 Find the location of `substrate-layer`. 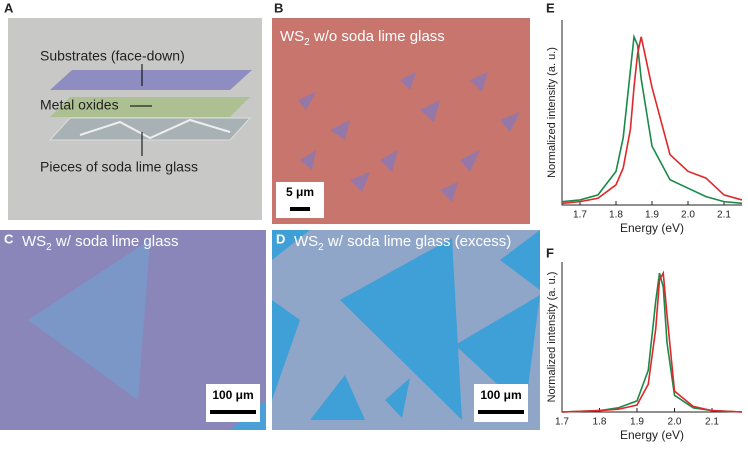

substrate-layer is located at coordinates (151, 80).